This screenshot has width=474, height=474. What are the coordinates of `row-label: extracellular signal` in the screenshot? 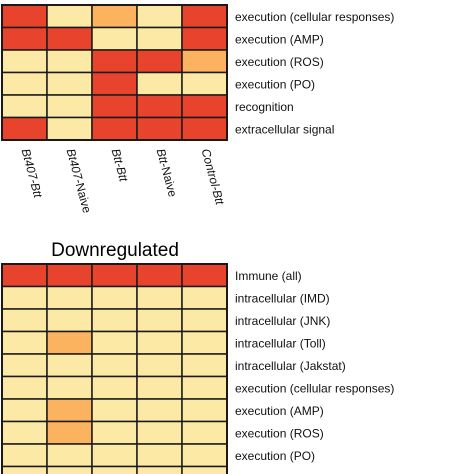 It's located at (284, 129).